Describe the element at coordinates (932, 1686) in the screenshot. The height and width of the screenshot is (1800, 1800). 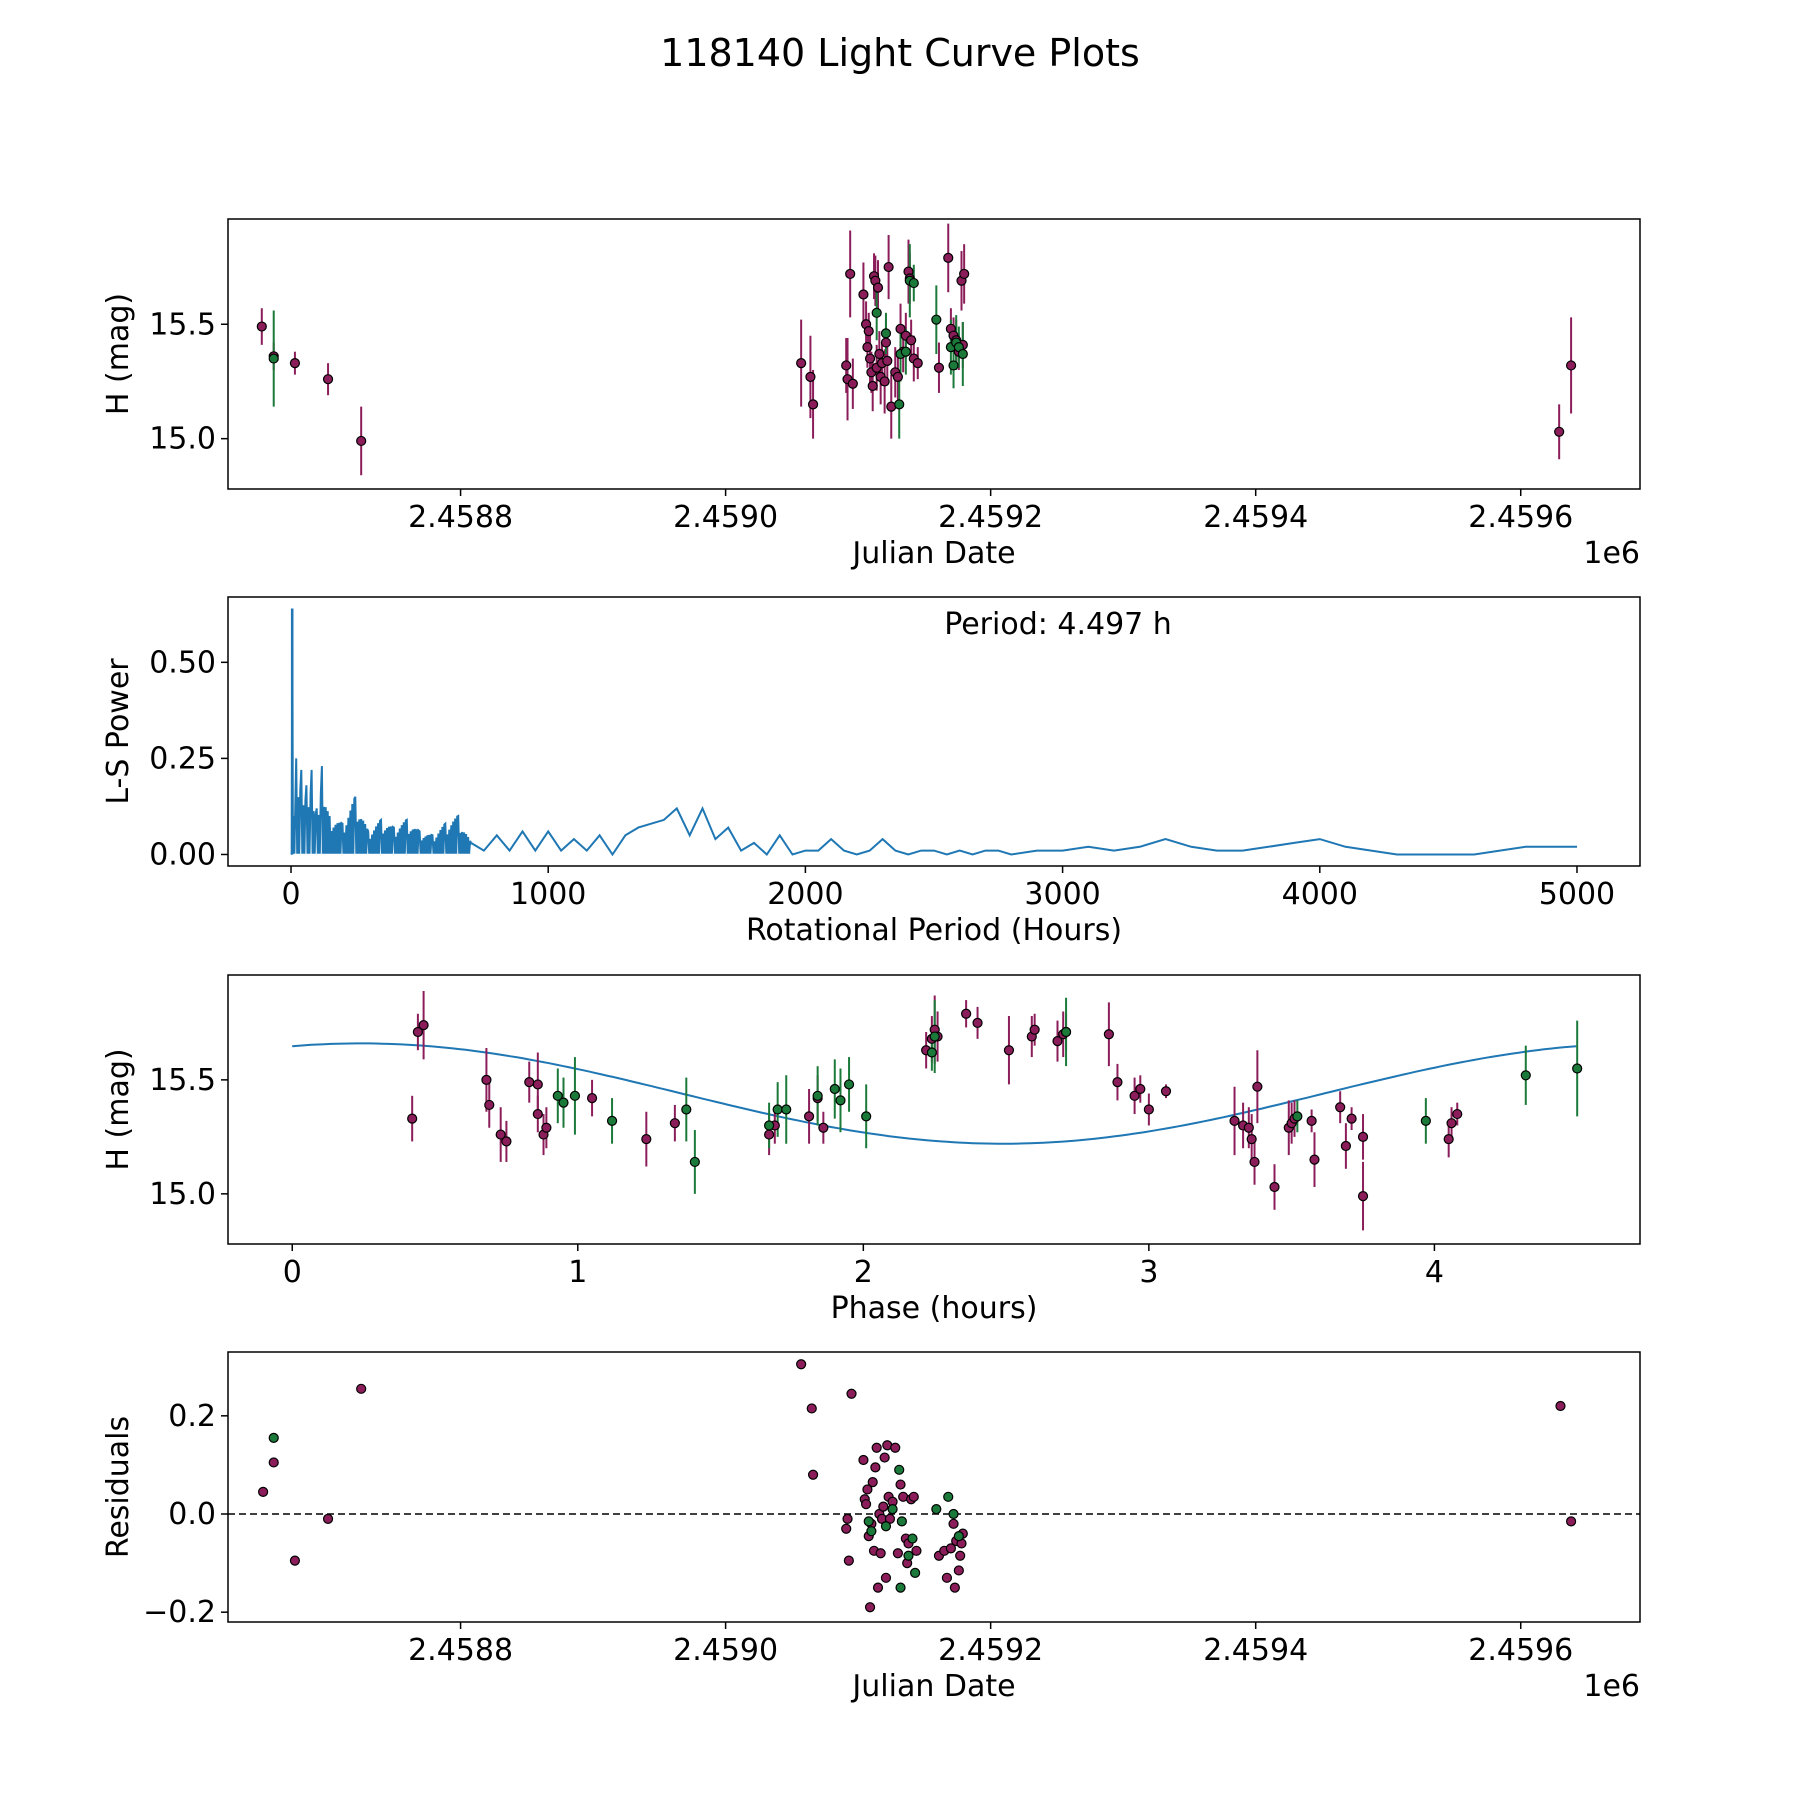
I see `residuals-xlabel: Julian Date` at that location.